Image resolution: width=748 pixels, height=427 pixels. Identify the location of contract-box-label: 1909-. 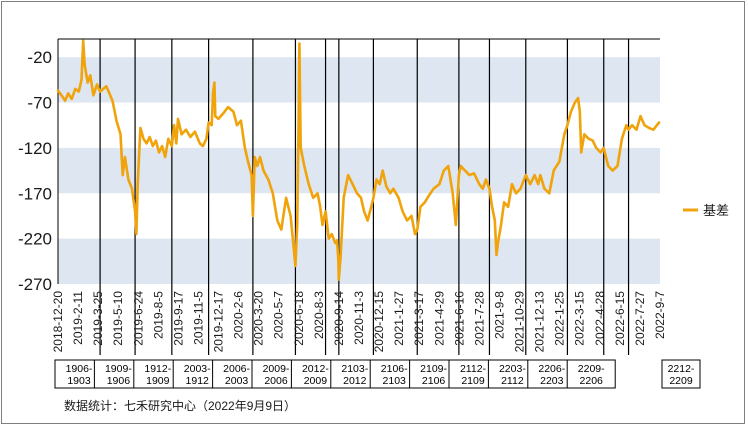
(118, 369).